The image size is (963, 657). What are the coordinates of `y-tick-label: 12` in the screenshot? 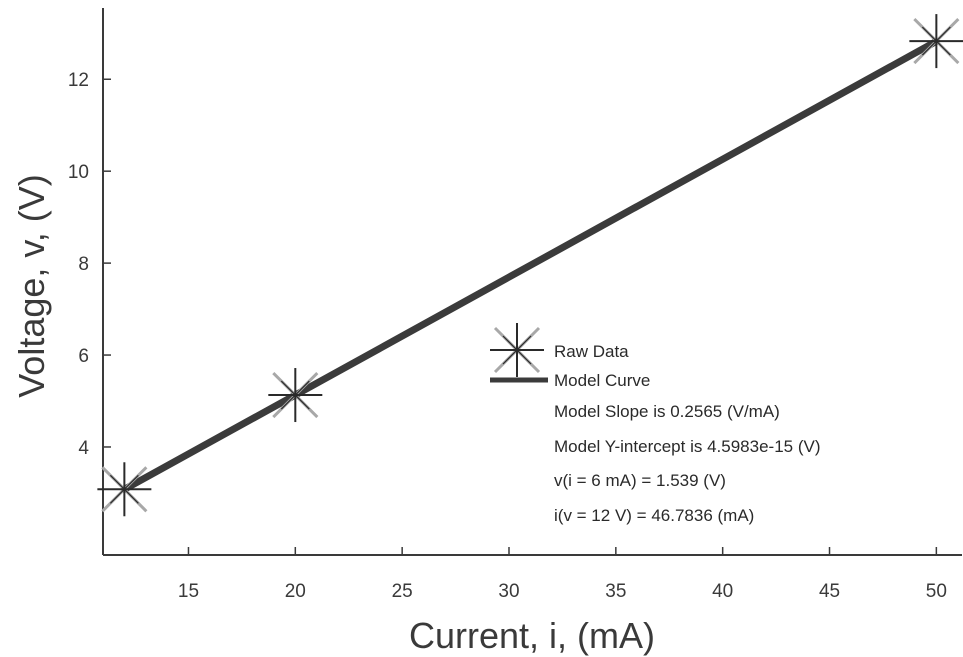 It's located at (78, 80).